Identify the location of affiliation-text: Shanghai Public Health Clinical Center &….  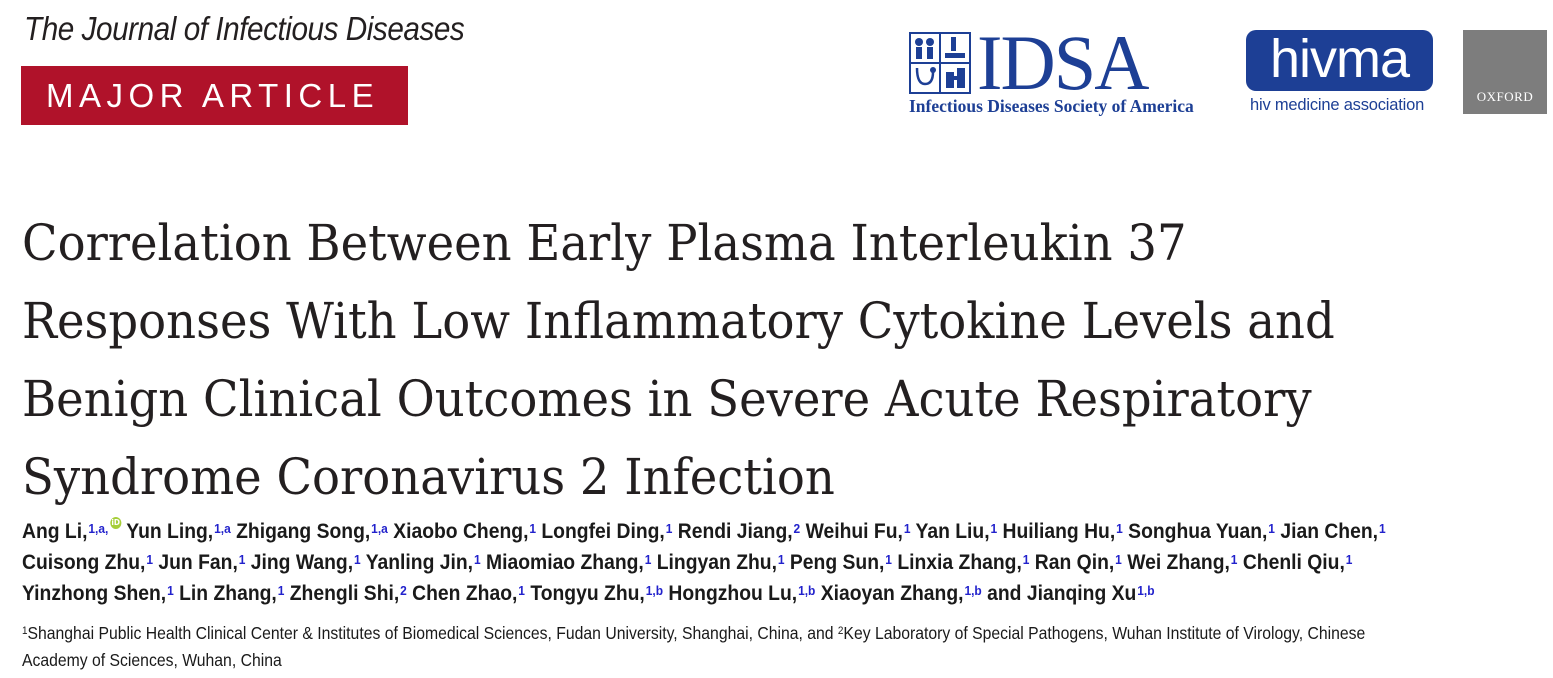
(432, 633).